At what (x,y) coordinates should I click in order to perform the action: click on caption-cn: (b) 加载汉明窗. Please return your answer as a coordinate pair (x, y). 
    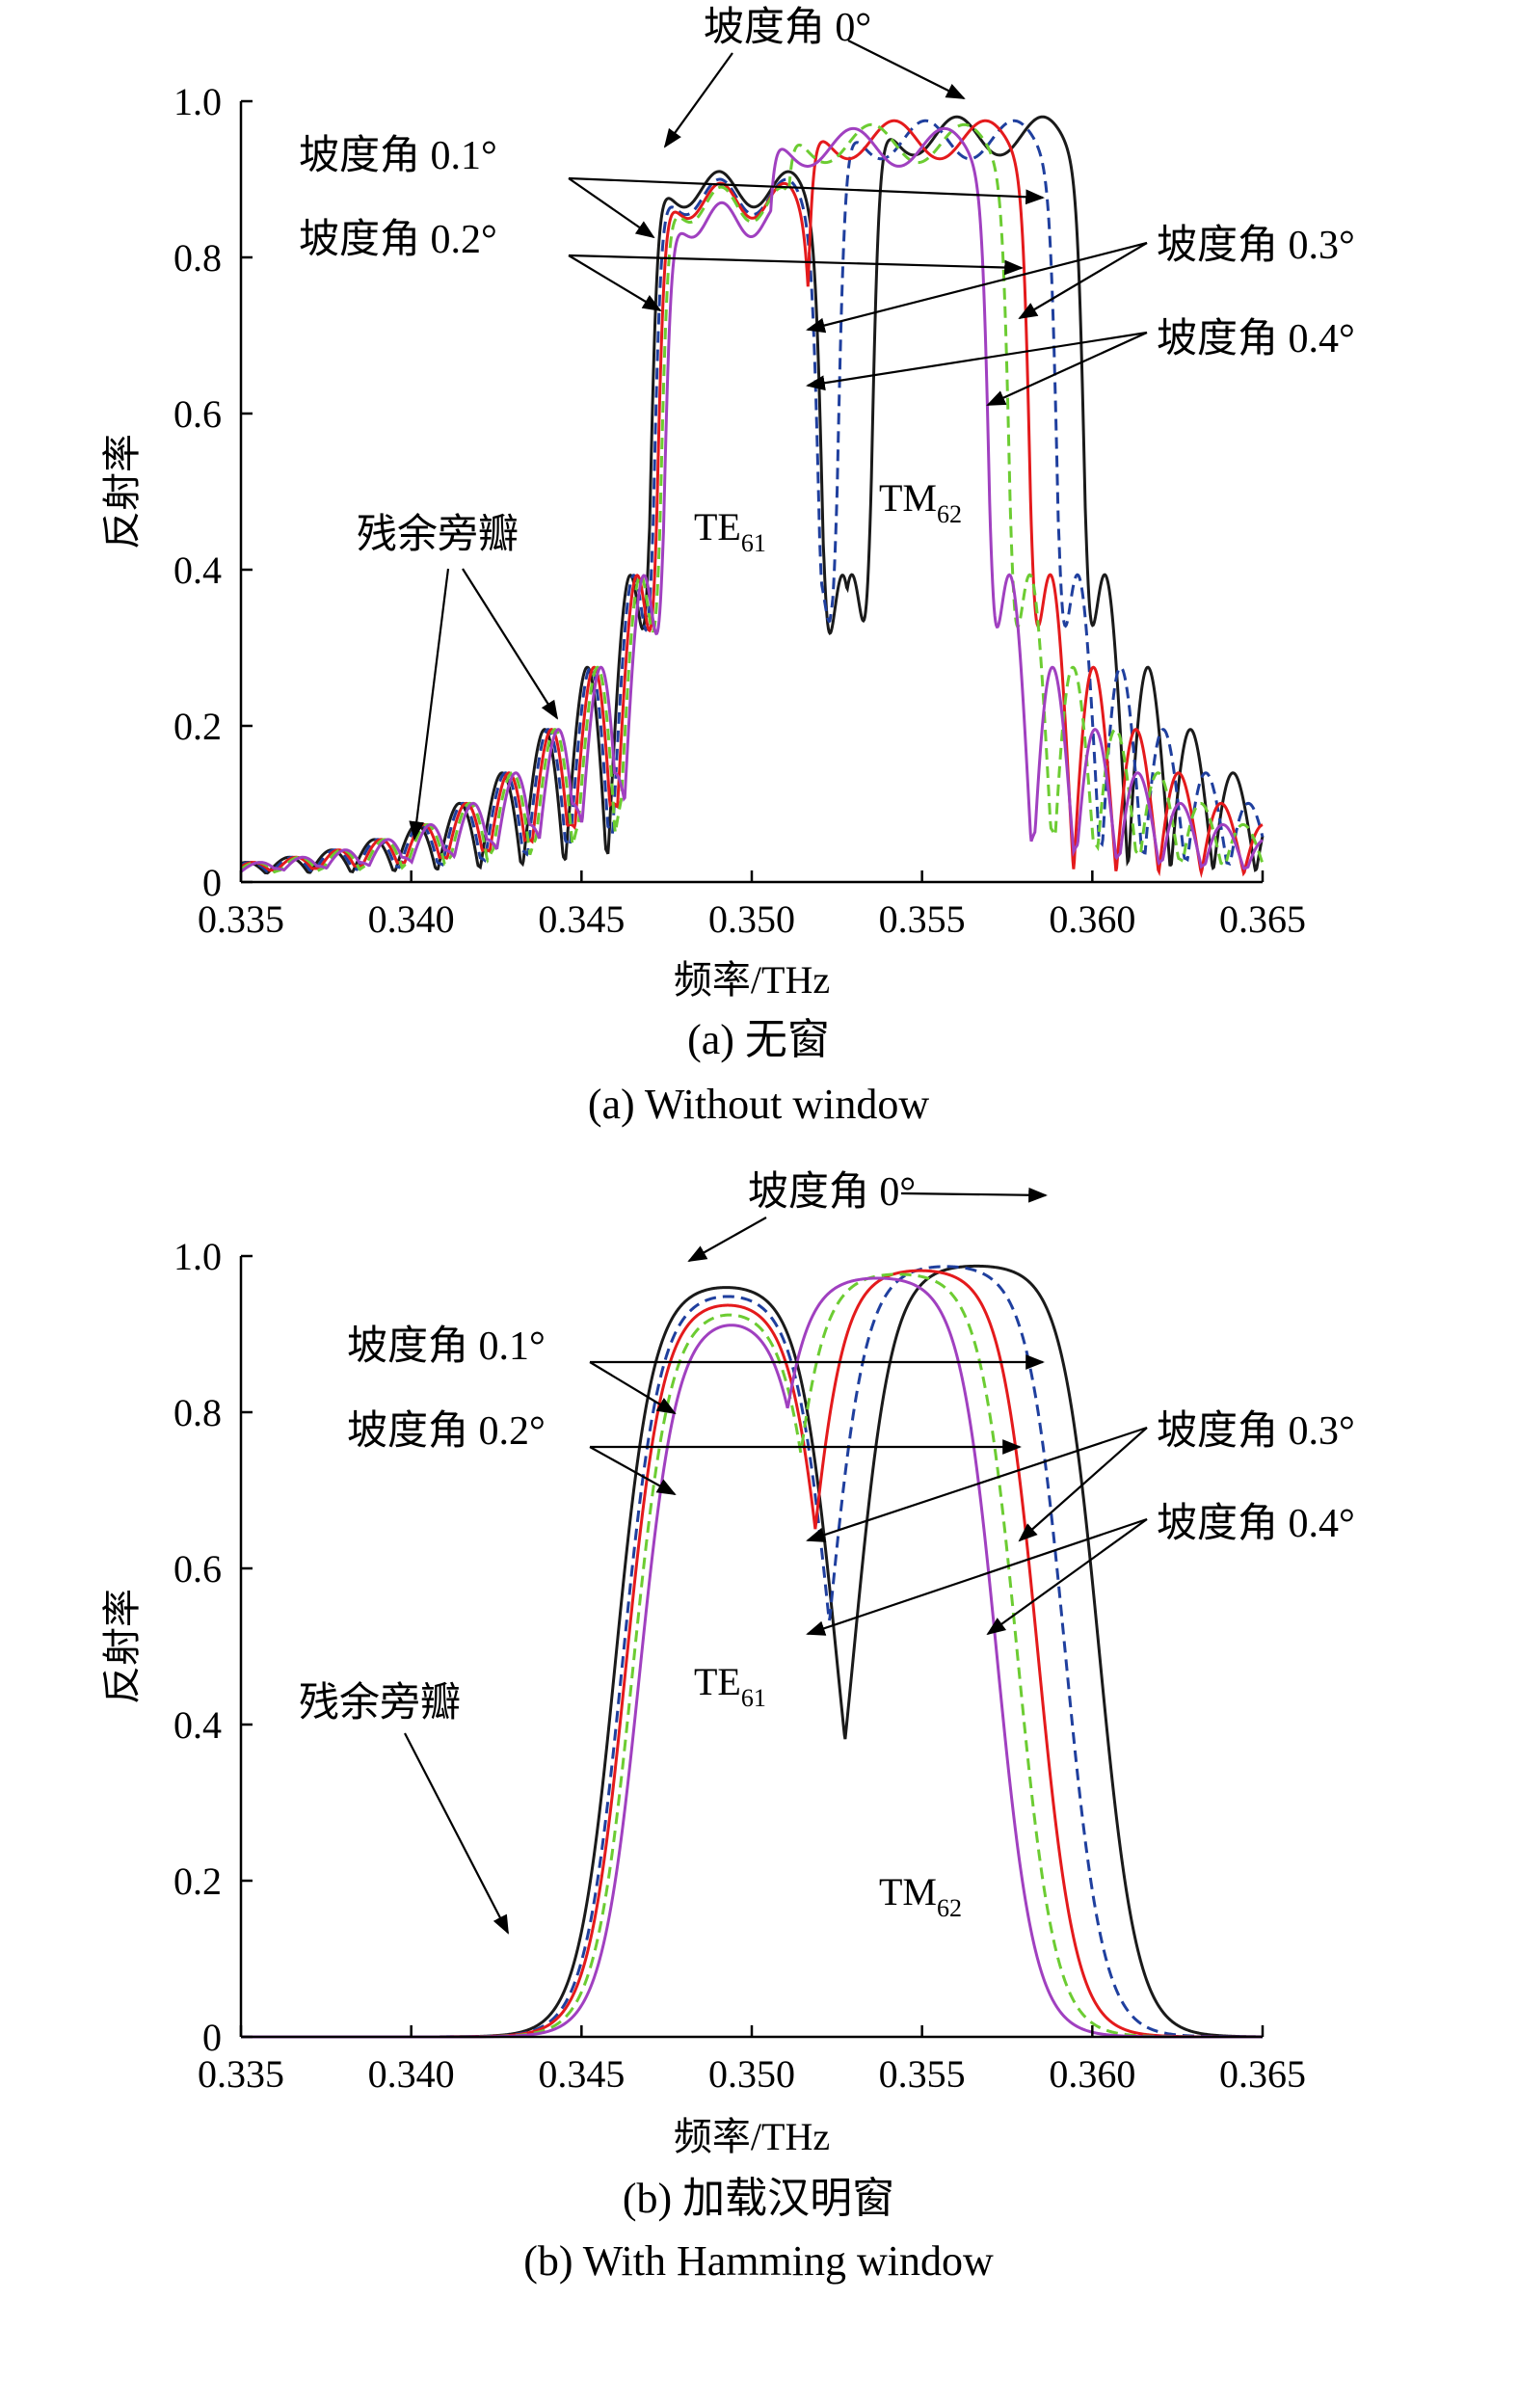
    Looking at the image, I should click on (758, 2198).